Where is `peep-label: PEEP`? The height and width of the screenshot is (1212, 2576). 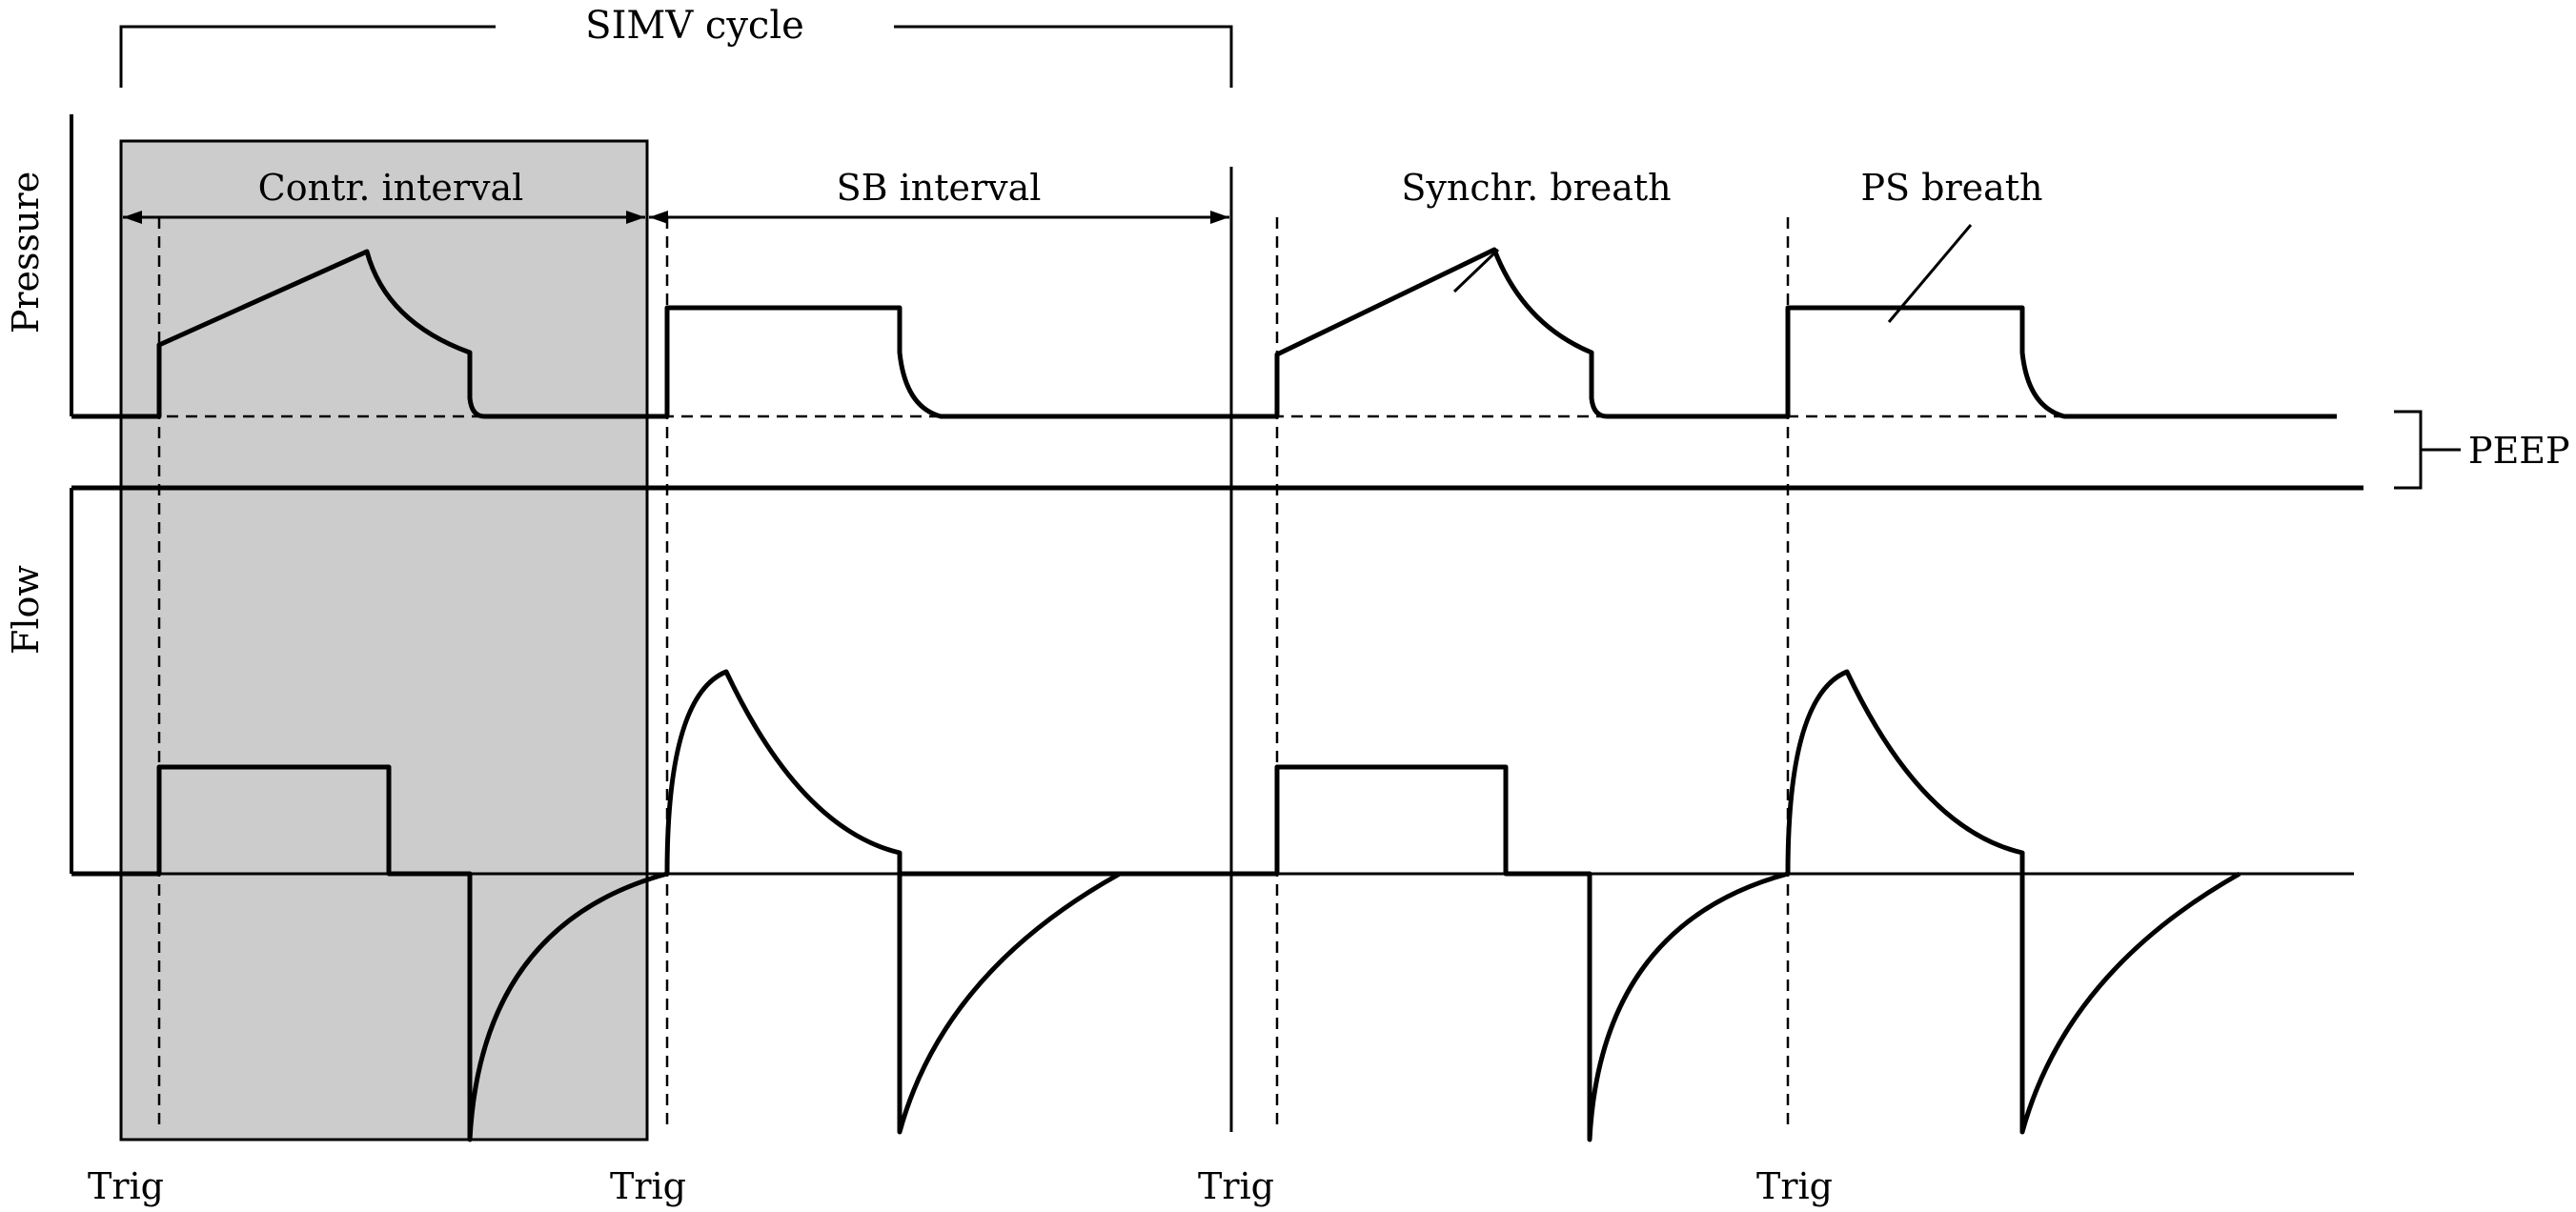
peep-label: PEEP is located at coordinates (2519, 451).